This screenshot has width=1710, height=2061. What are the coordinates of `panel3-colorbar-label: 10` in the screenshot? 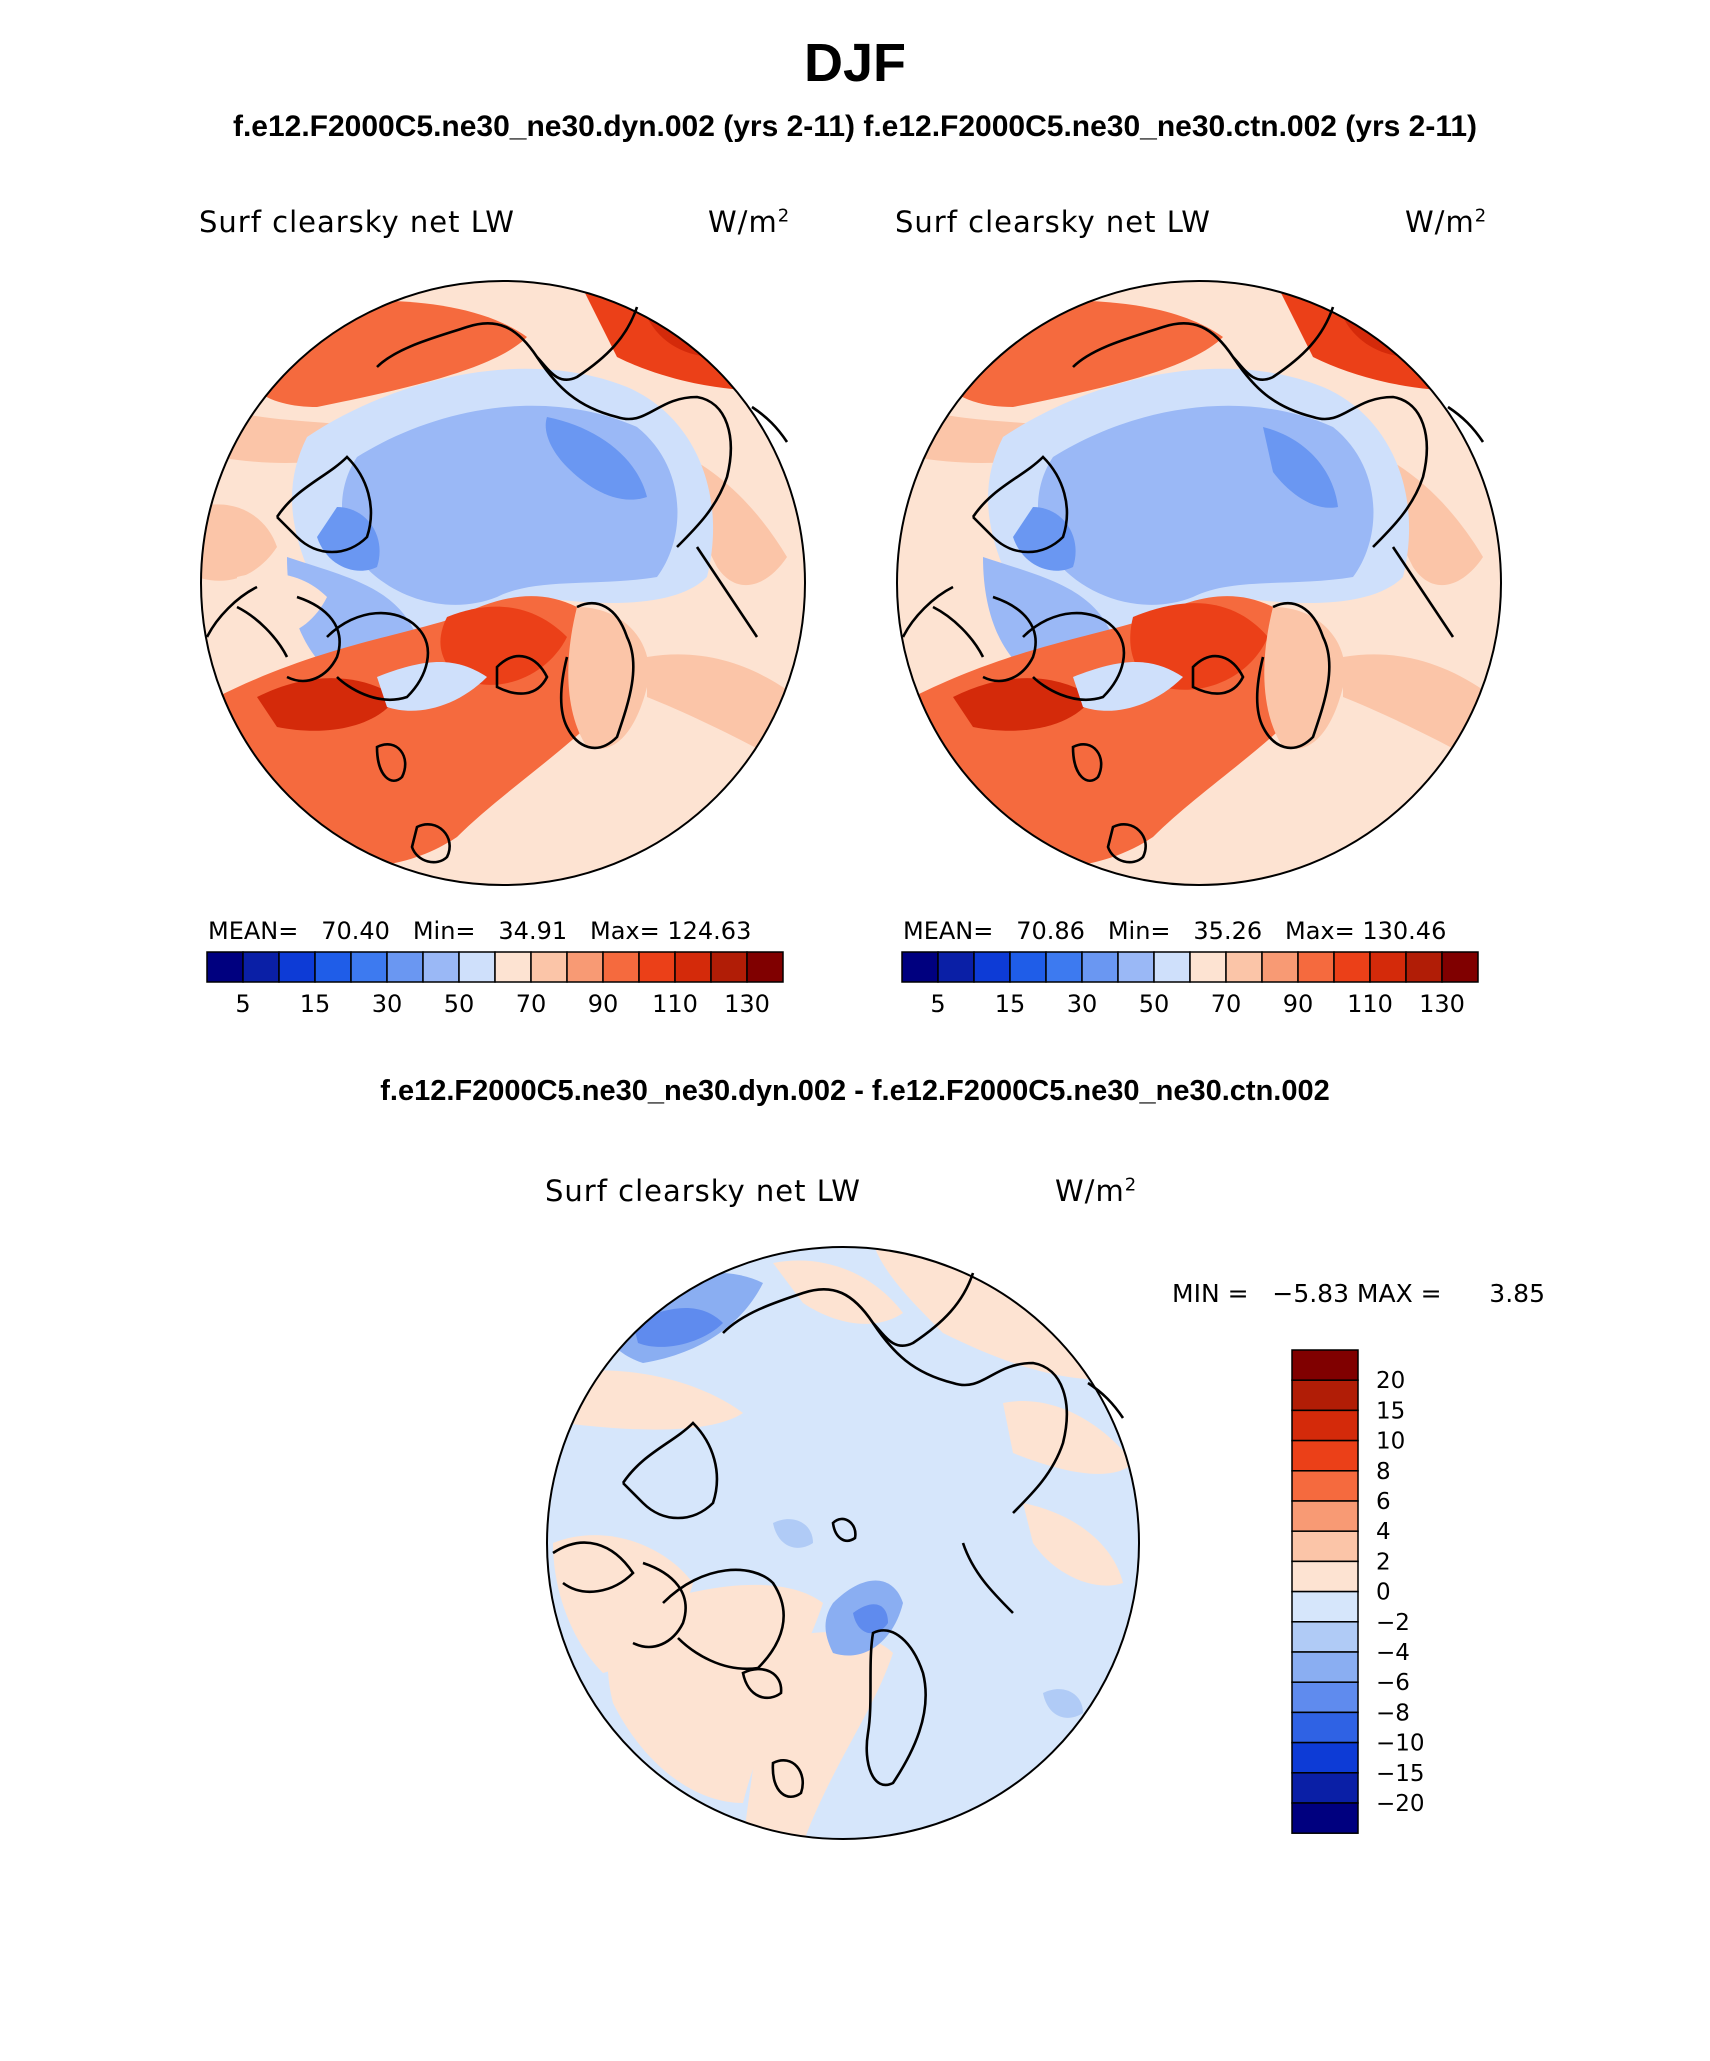 It's located at (1390, 1442).